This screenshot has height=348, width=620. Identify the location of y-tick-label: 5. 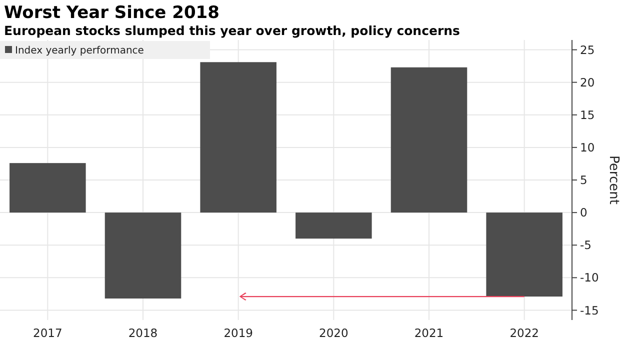
(584, 180).